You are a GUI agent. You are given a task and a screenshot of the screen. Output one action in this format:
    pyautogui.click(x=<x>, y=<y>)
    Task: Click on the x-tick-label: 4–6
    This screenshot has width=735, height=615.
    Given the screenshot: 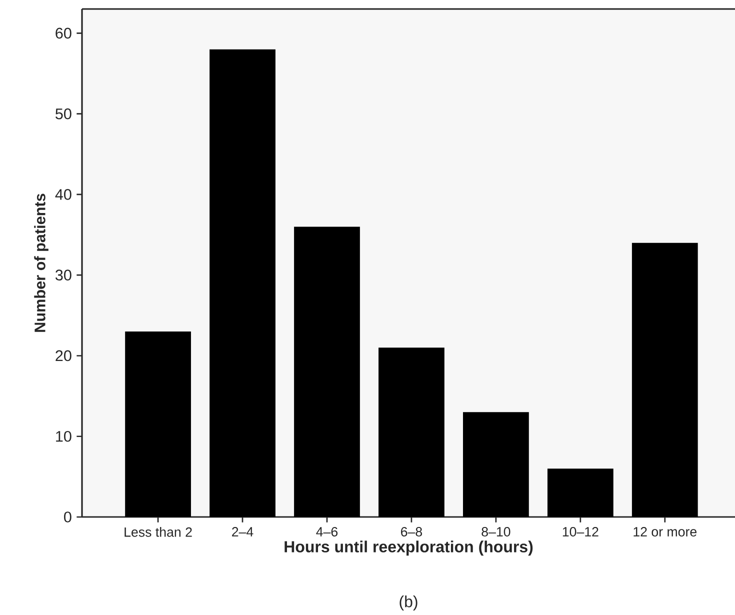 What is the action you would take?
    pyautogui.click(x=327, y=531)
    